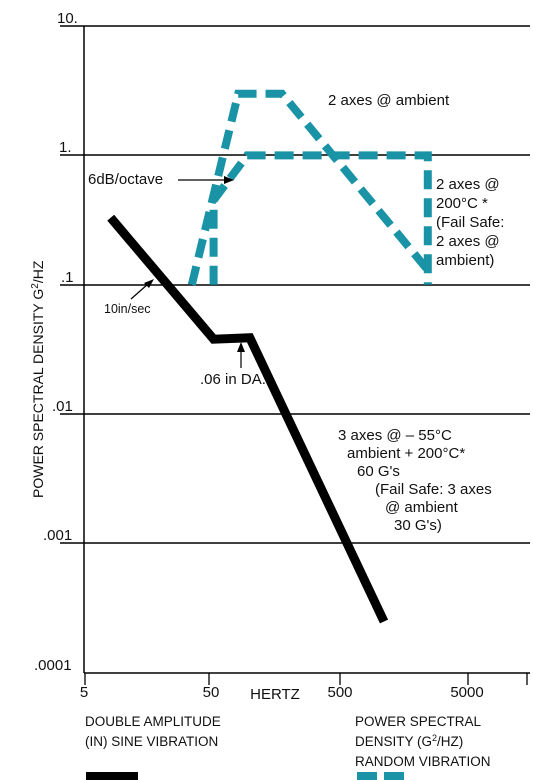 The image size is (533, 780). I want to click on x-tick-label: 5, so click(84, 692).